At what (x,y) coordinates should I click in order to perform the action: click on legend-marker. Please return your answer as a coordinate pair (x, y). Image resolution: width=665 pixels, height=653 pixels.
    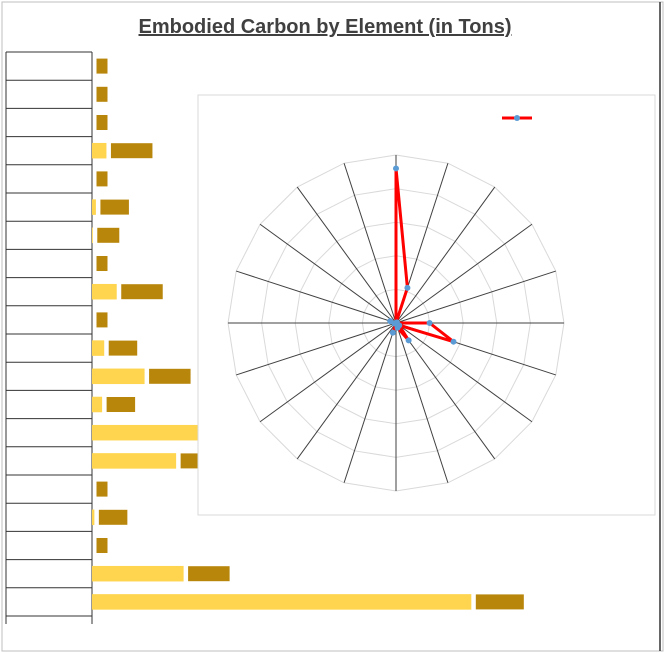
    Looking at the image, I should click on (517, 118).